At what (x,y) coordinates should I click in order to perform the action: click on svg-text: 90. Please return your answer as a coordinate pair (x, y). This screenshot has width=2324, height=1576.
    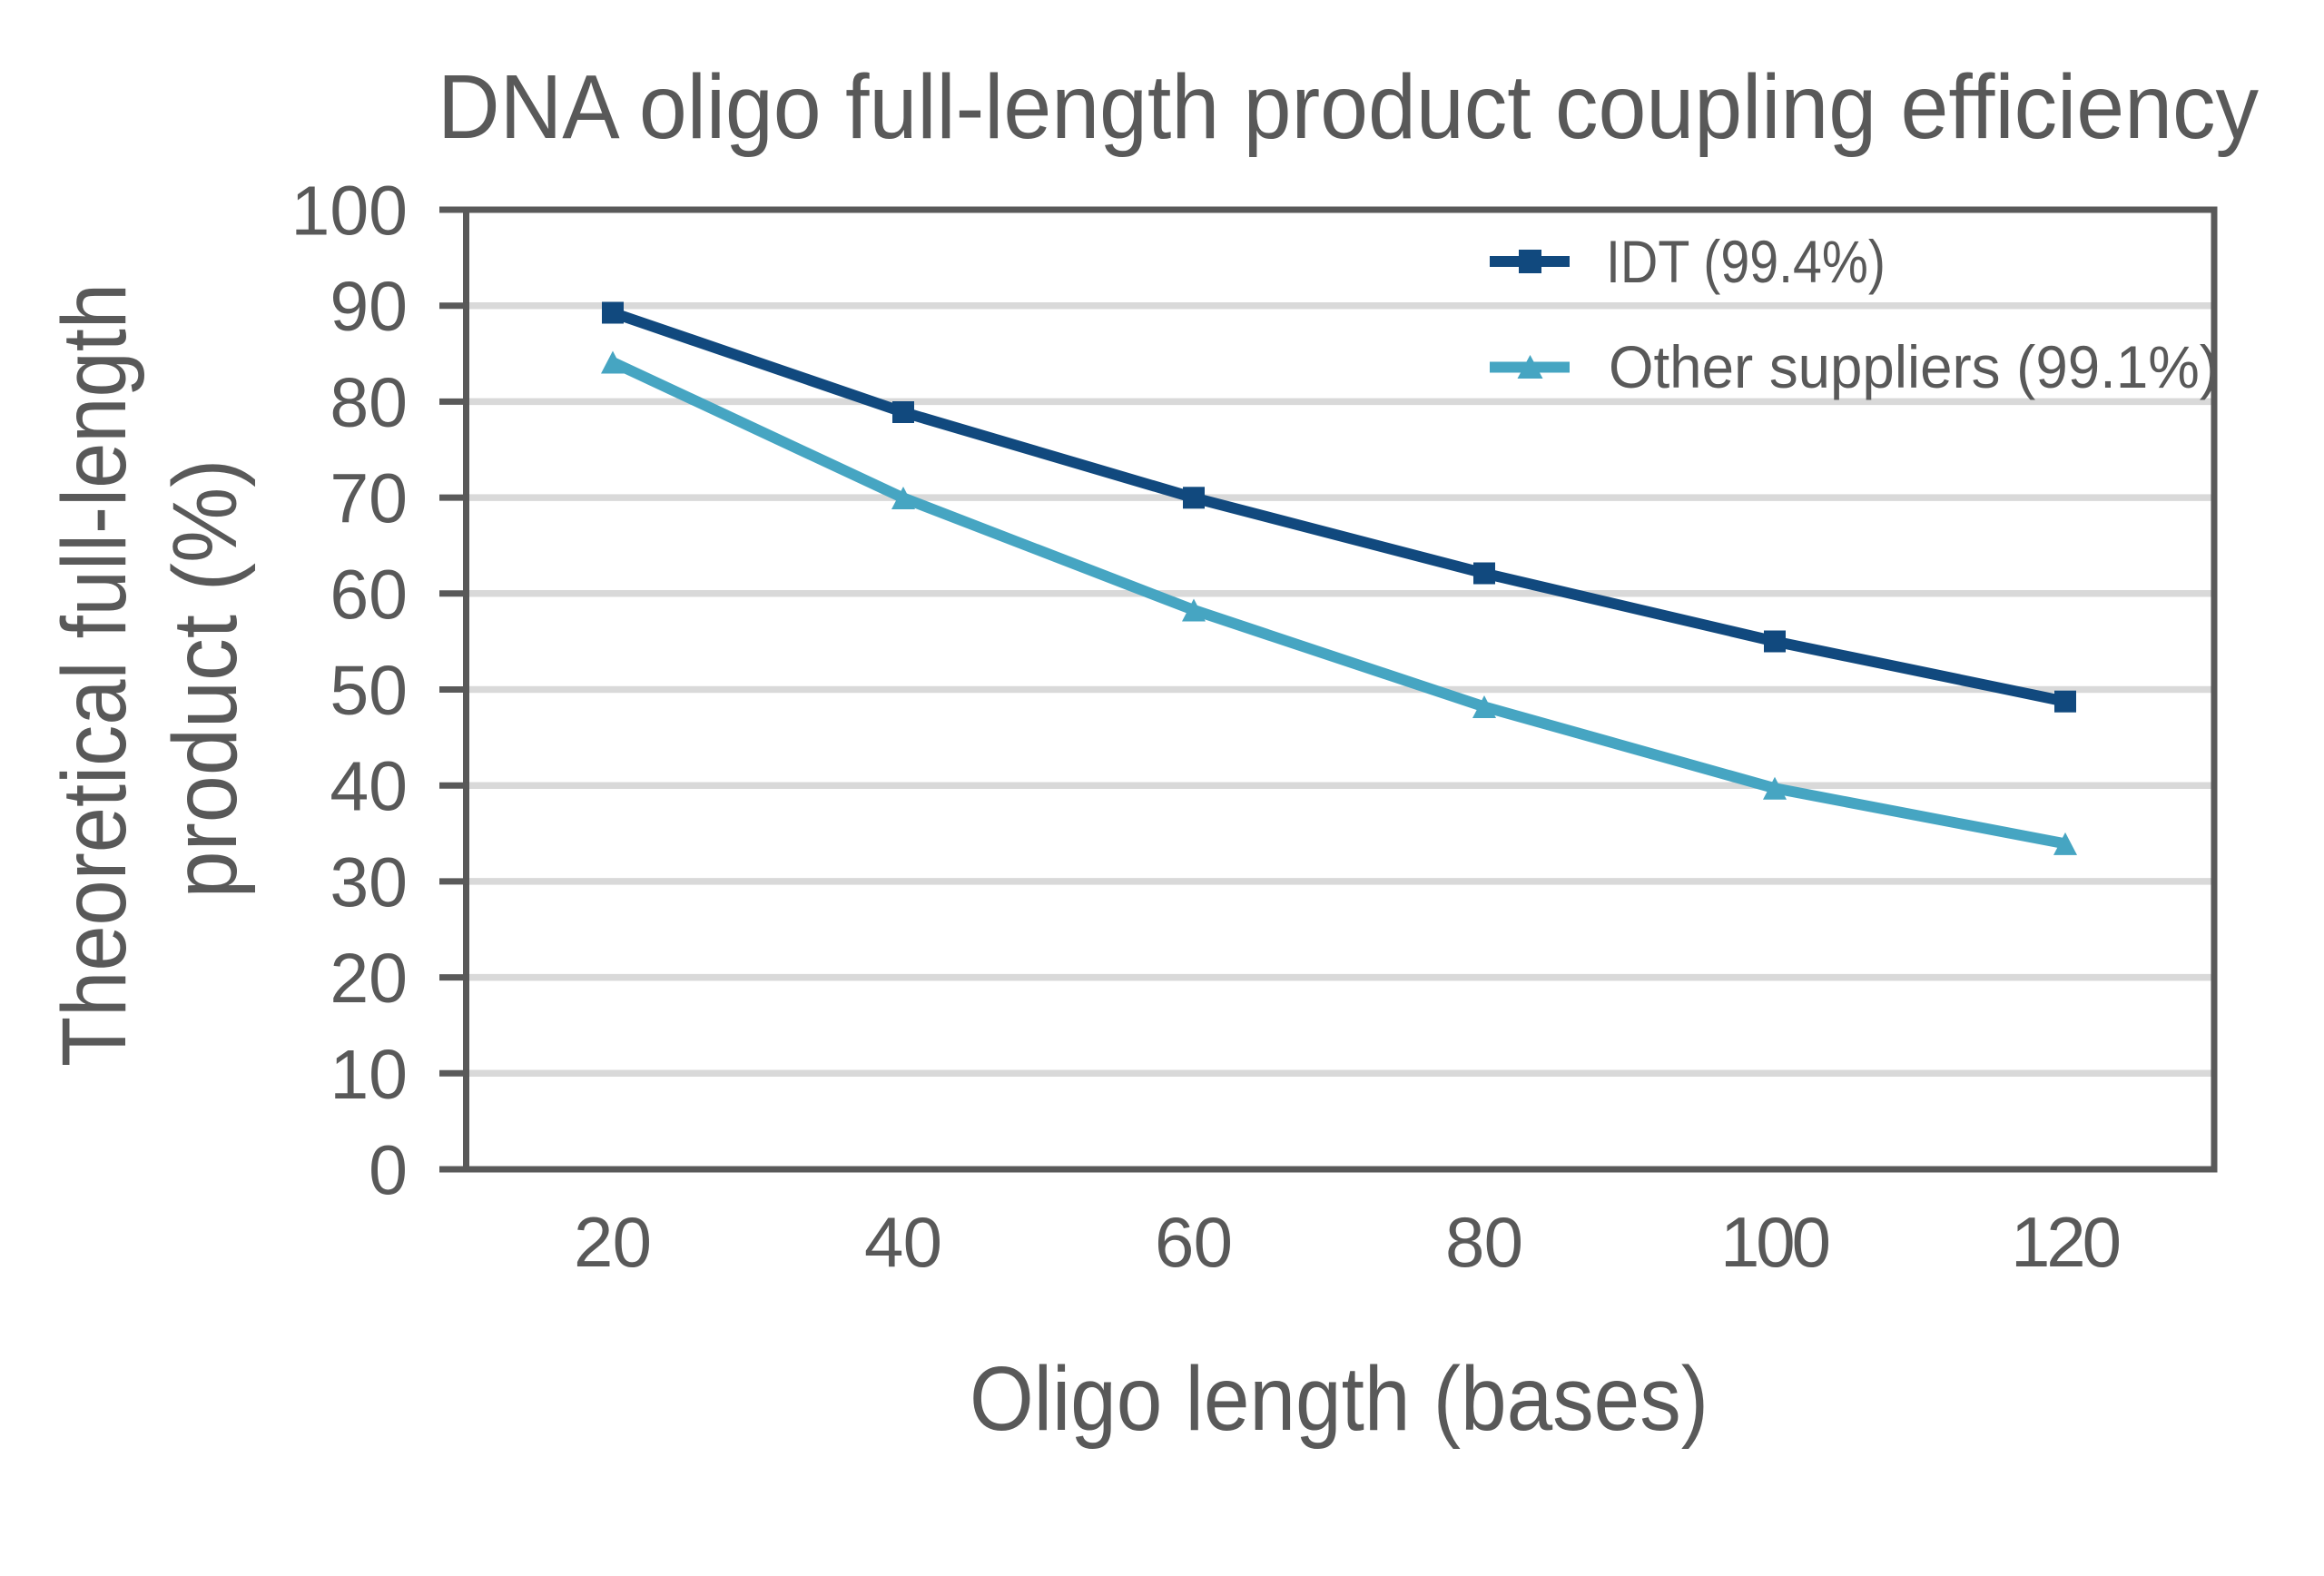
    Looking at the image, I should click on (369, 307).